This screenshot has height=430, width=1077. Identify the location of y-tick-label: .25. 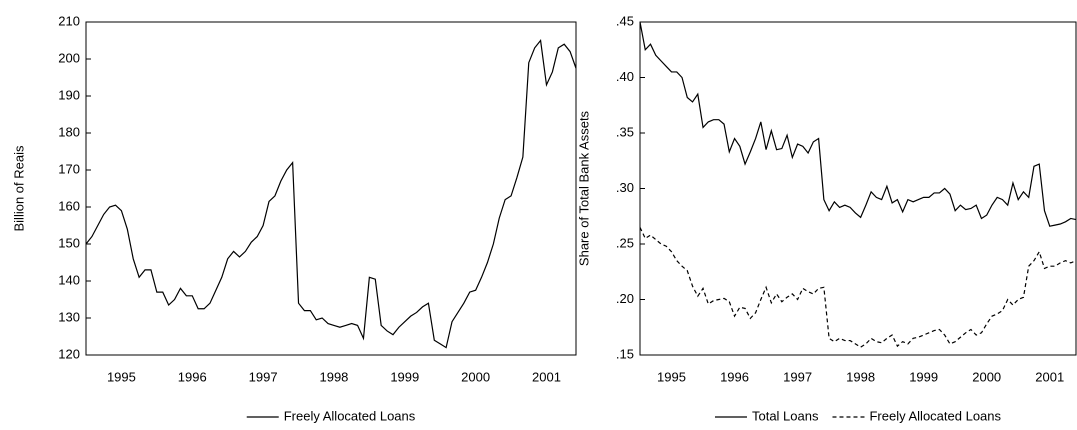
(625, 242).